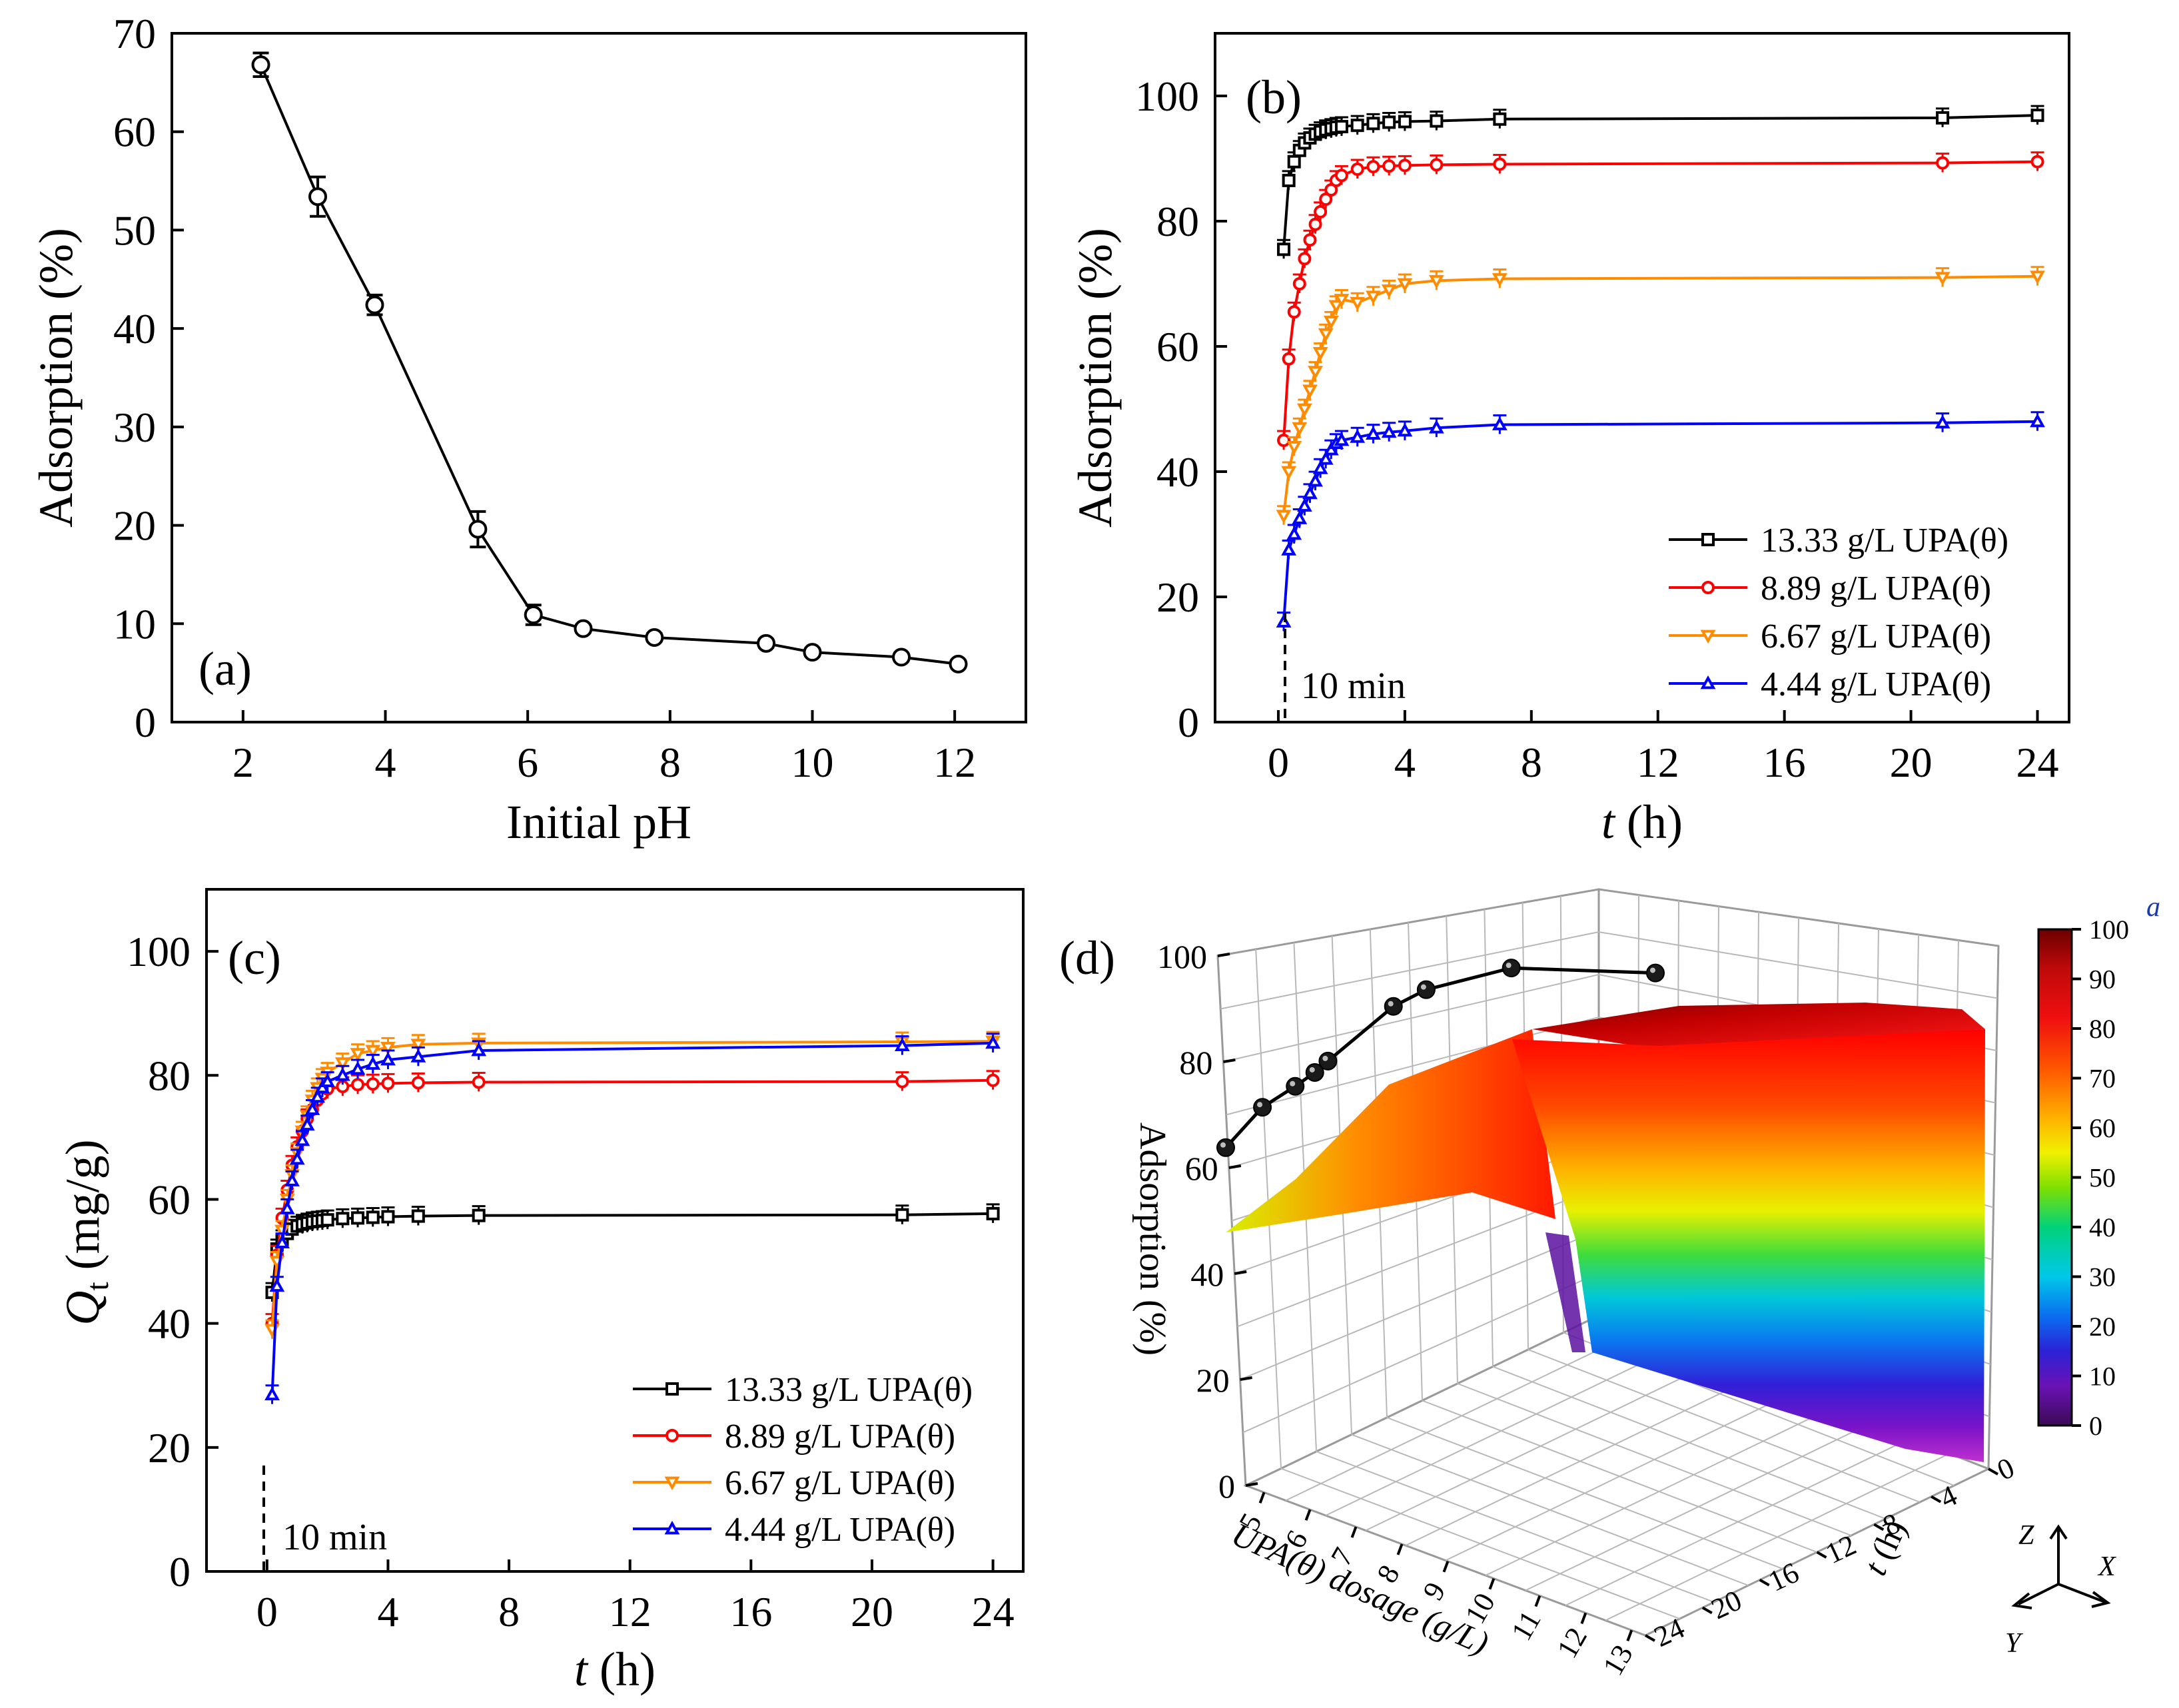 Image resolution: width=2179 pixels, height=1708 pixels. What do you see at coordinates (169, 1448) in the screenshot?
I see `panel-c-y-tick-label: 20` at bounding box center [169, 1448].